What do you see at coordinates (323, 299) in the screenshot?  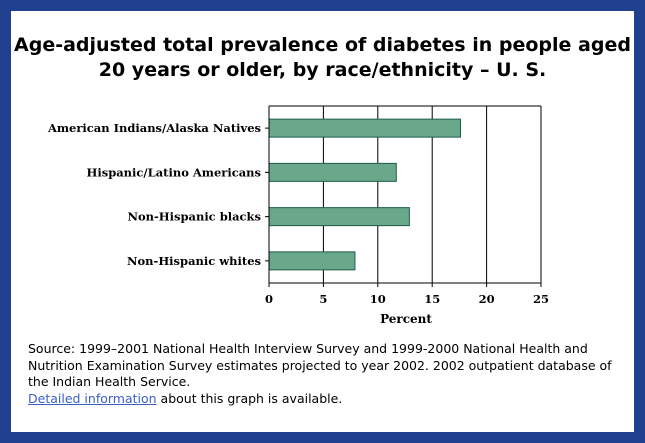 I see `x-tick-label-5: 5` at bounding box center [323, 299].